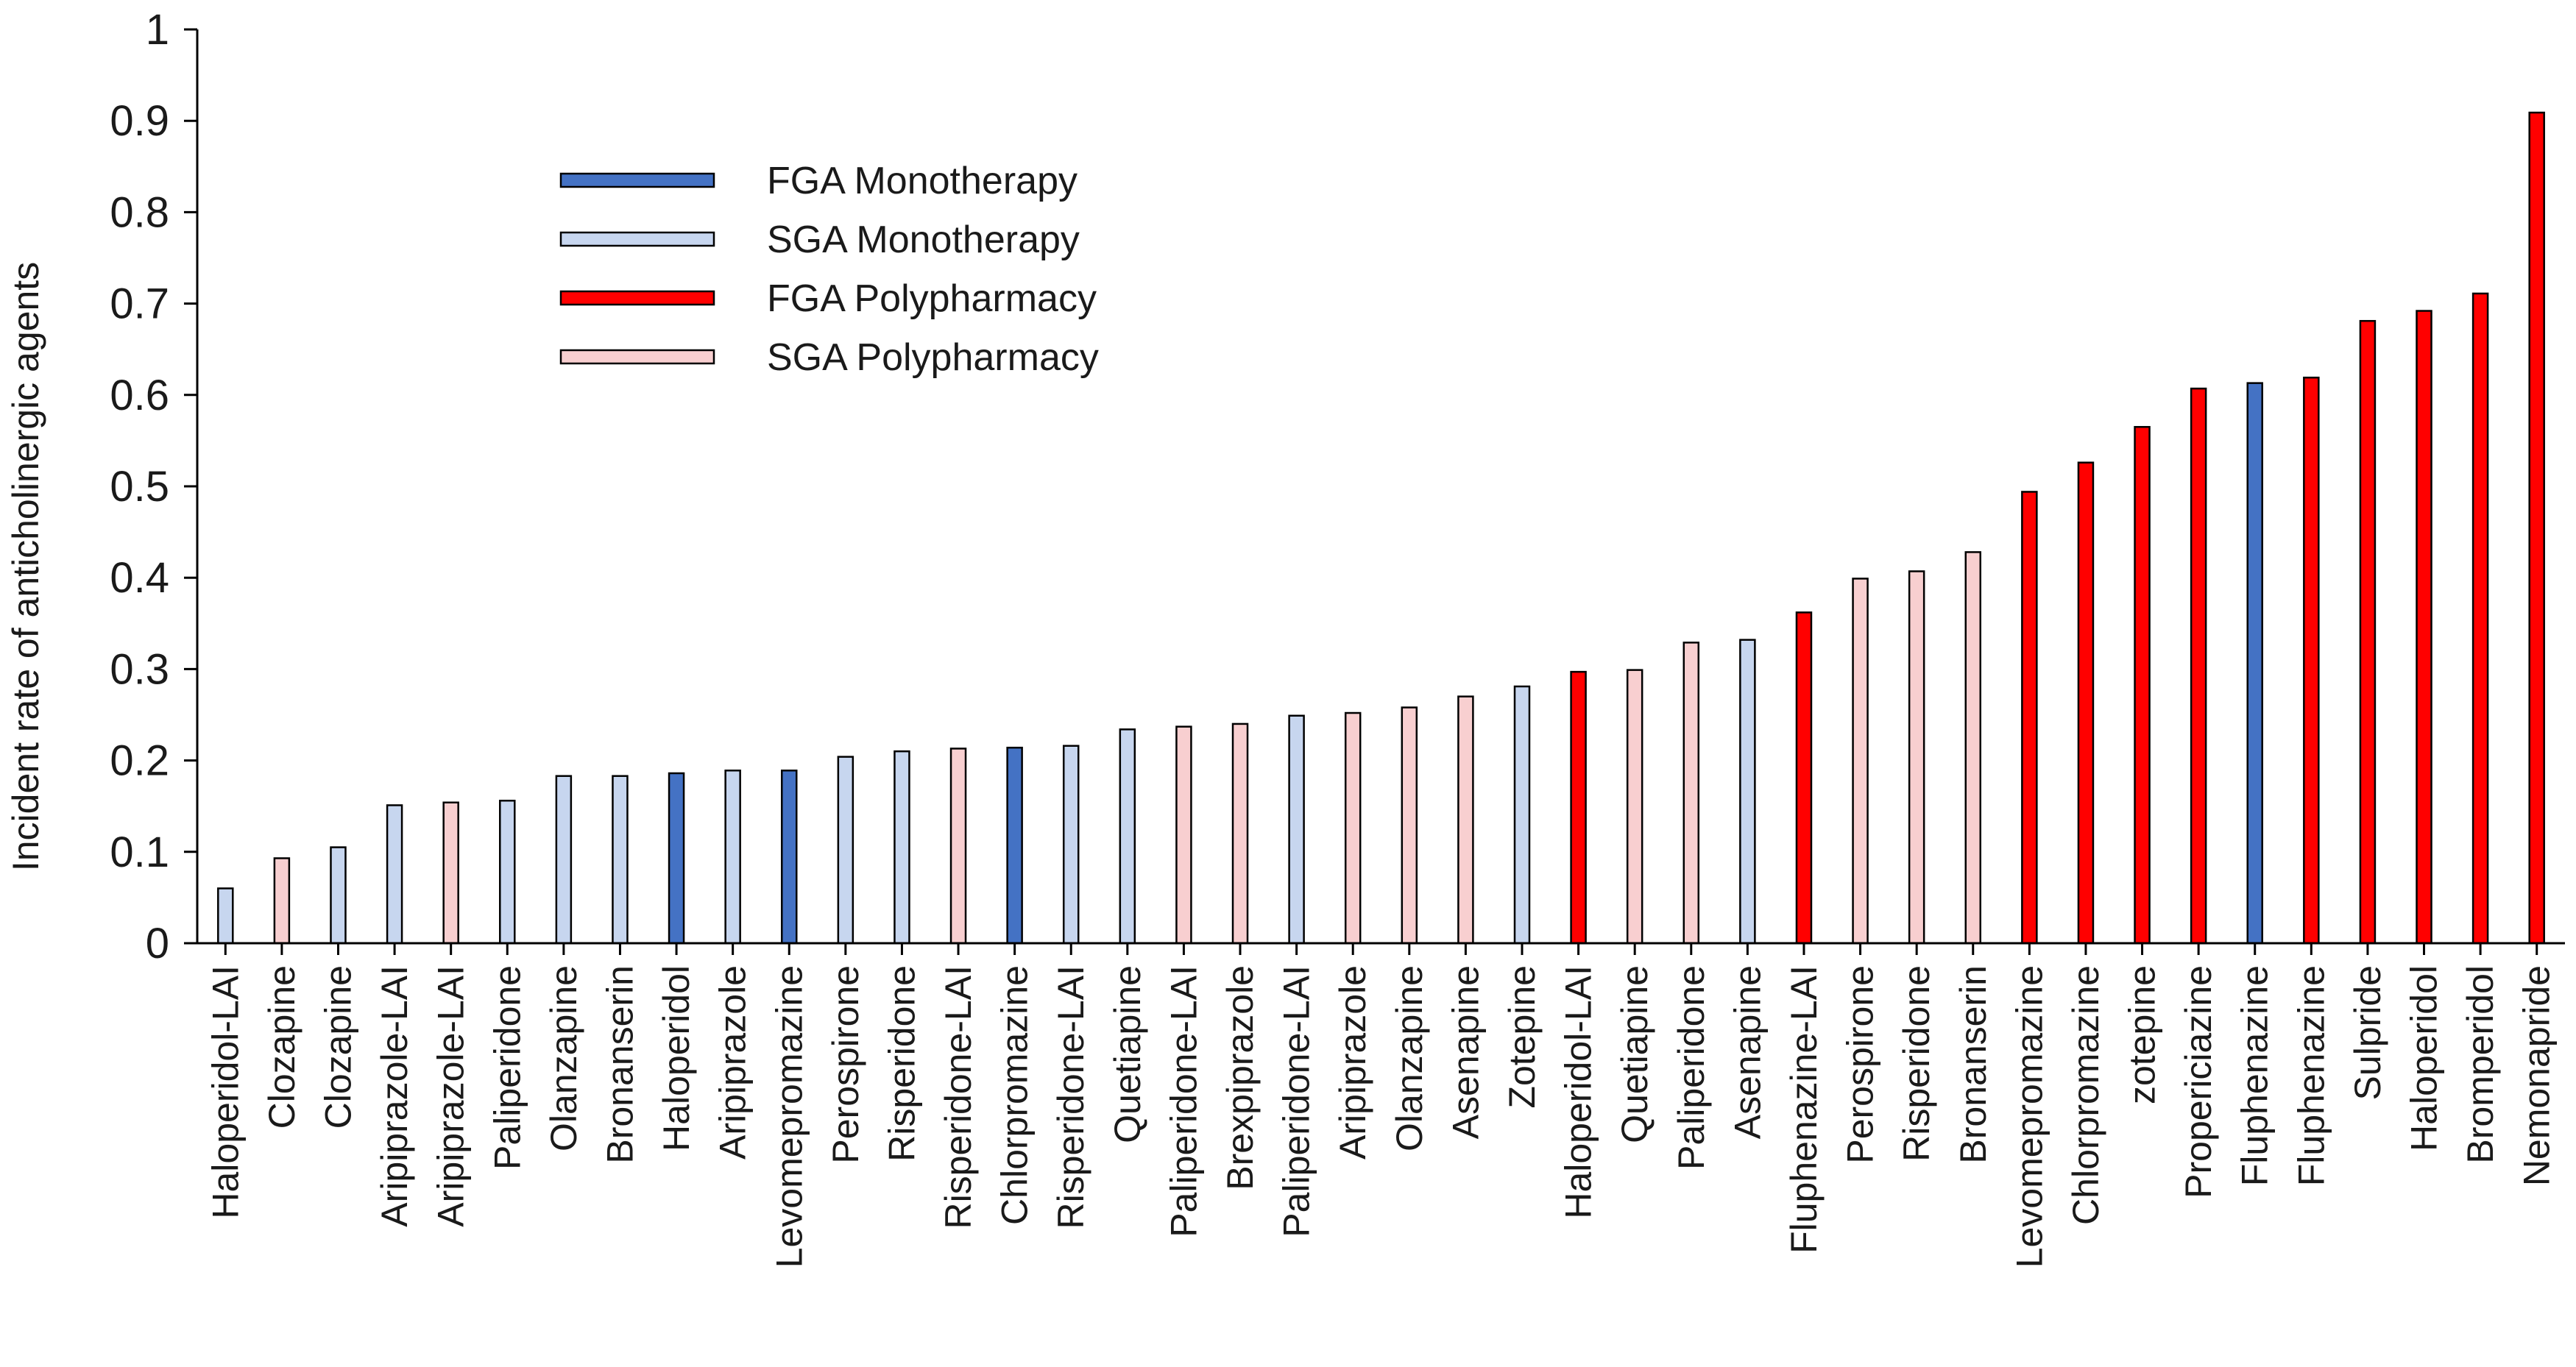 The width and height of the screenshot is (2576, 1367). What do you see at coordinates (637, 298) in the screenshot?
I see `legend-swatch-fga-poly` at bounding box center [637, 298].